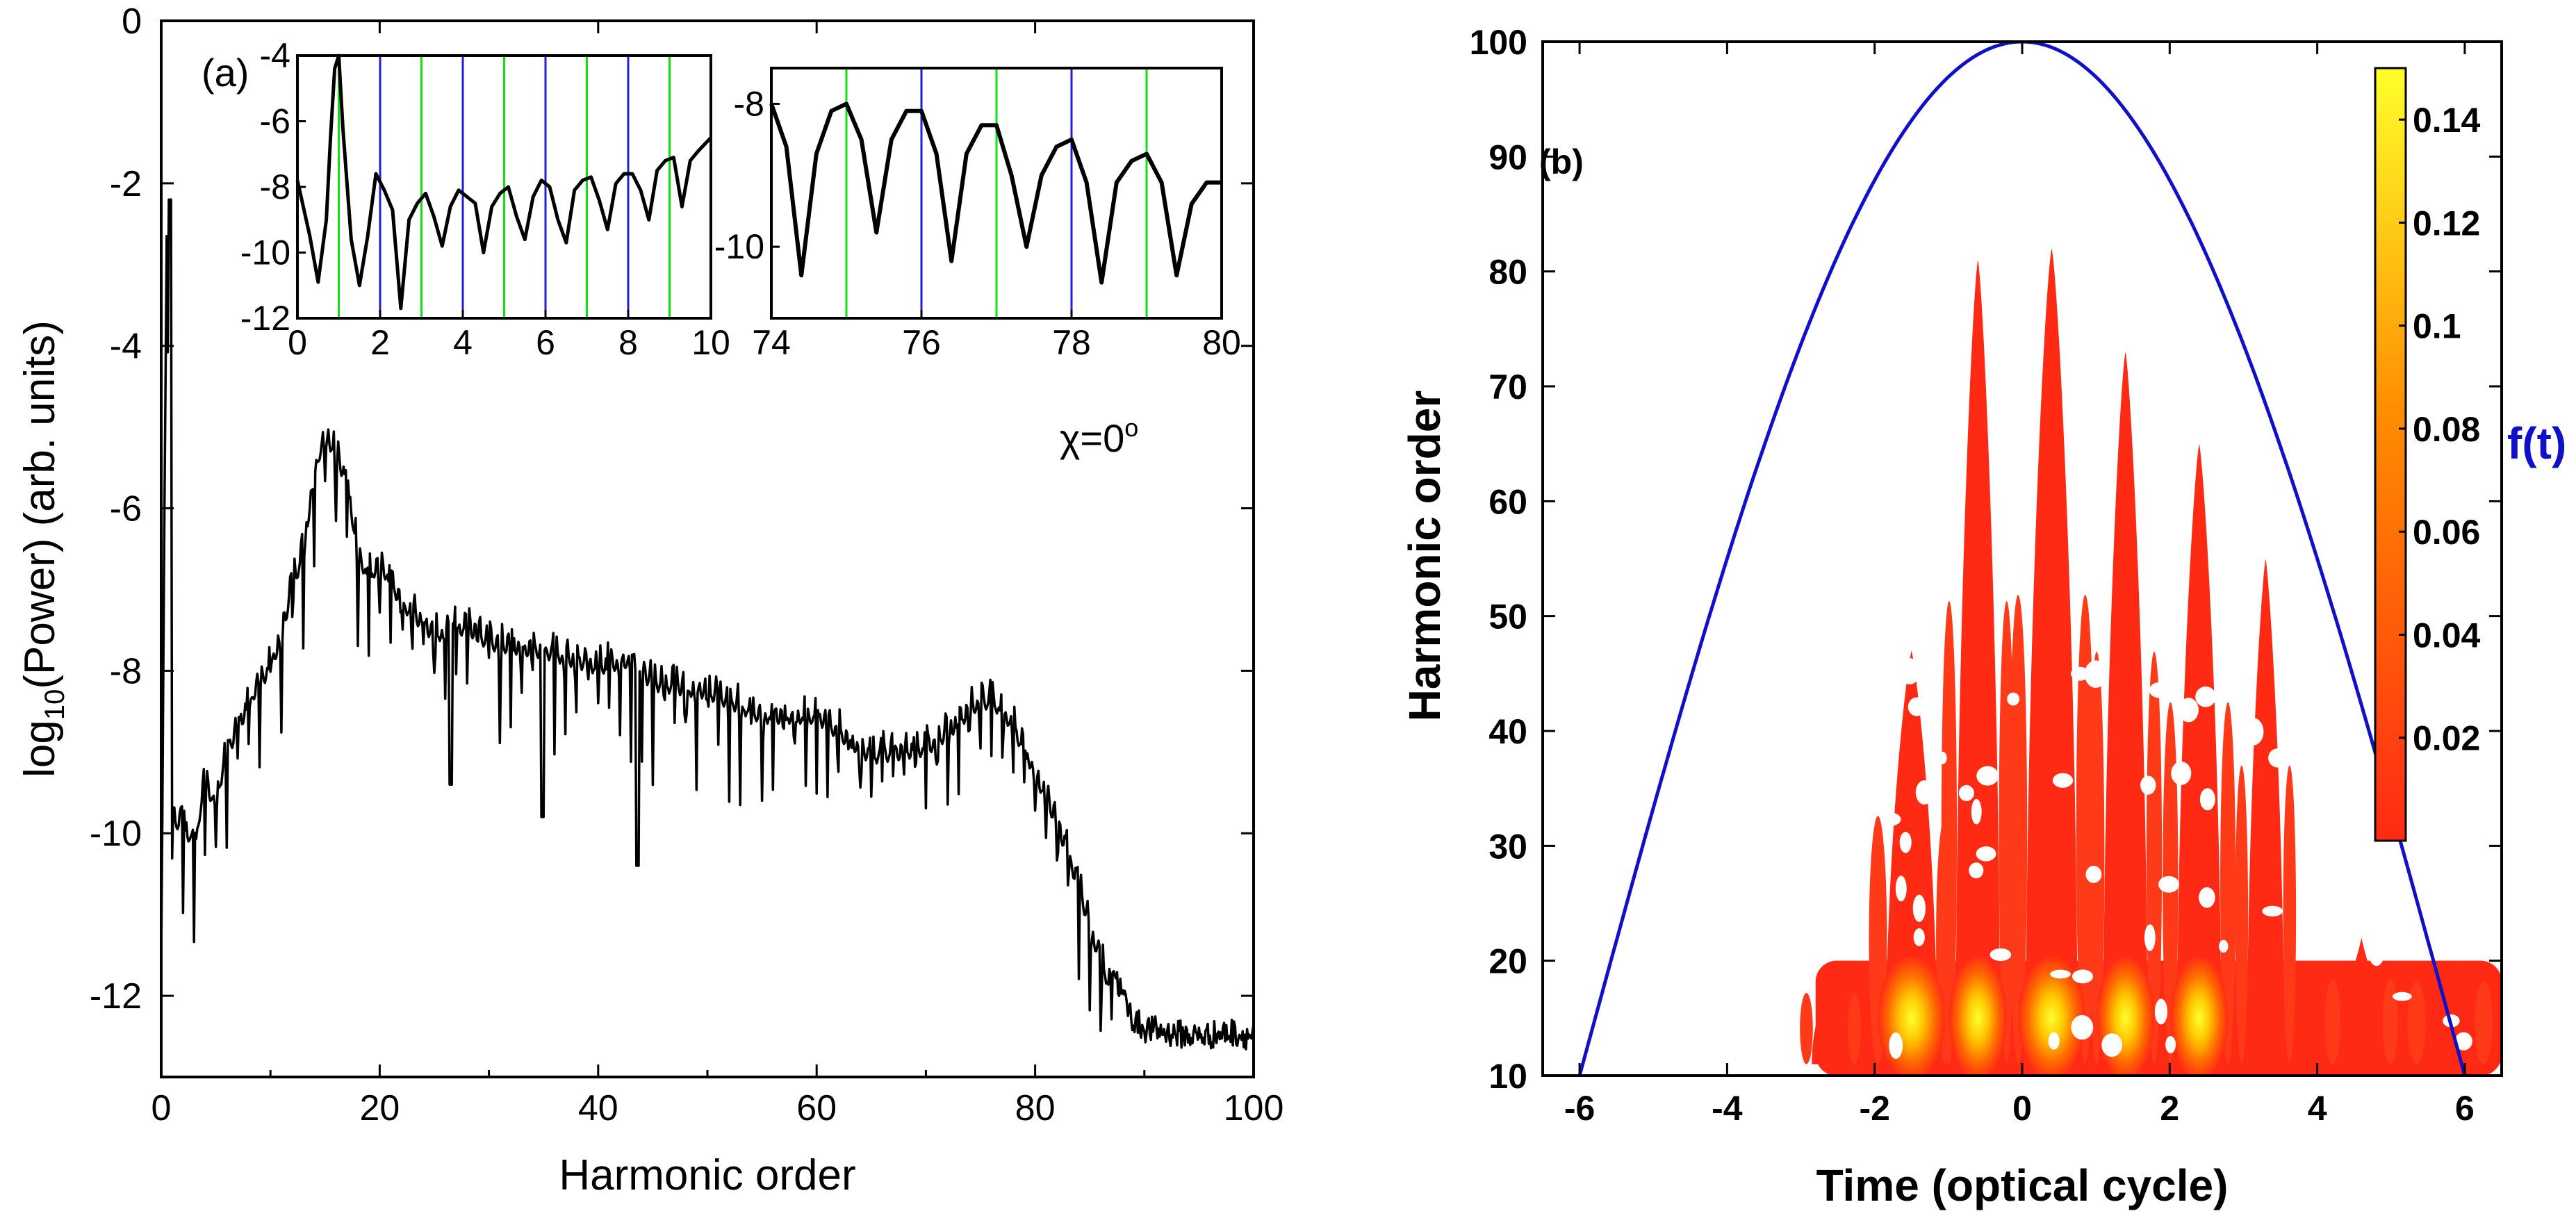 The width and height of the screenshot is (2576, 1225). I want to click on y-tick-label: 50, so click(1507, 617).